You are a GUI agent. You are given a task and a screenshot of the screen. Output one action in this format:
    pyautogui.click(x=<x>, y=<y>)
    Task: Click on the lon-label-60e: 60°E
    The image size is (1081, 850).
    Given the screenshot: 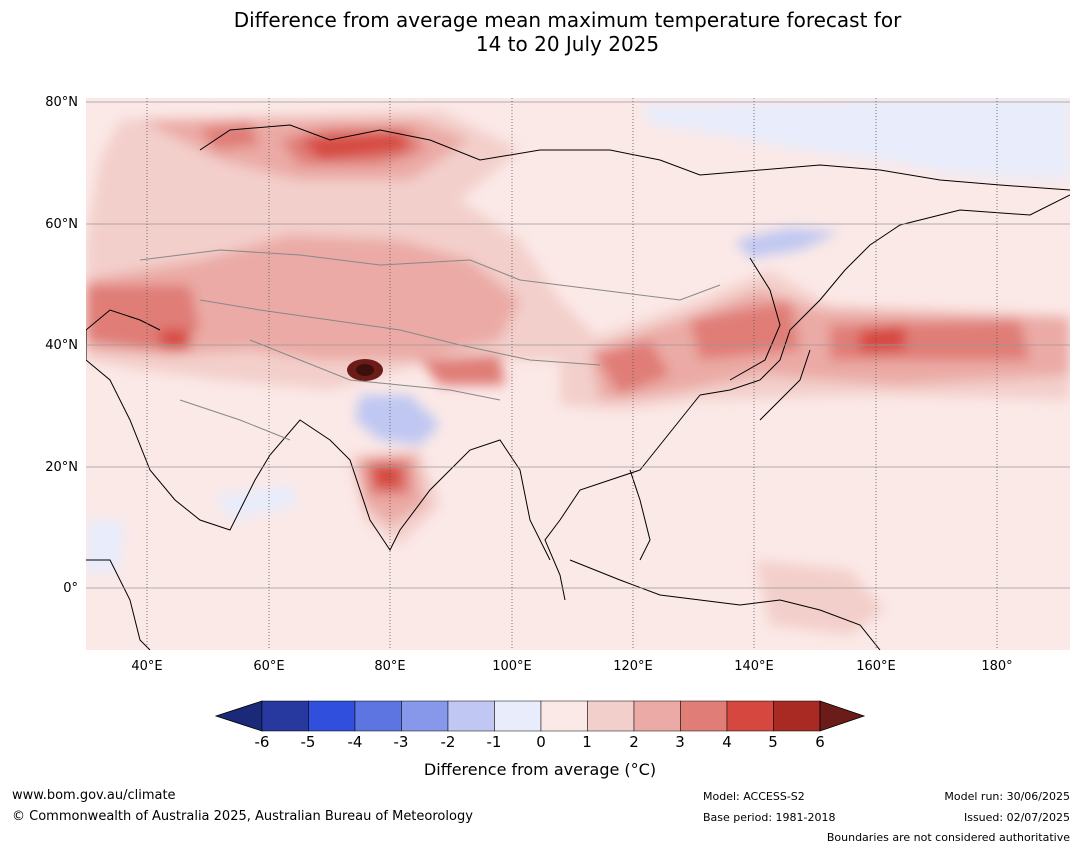 What is the action you would take?
    pyautogui.click(x=269, y=666)
    